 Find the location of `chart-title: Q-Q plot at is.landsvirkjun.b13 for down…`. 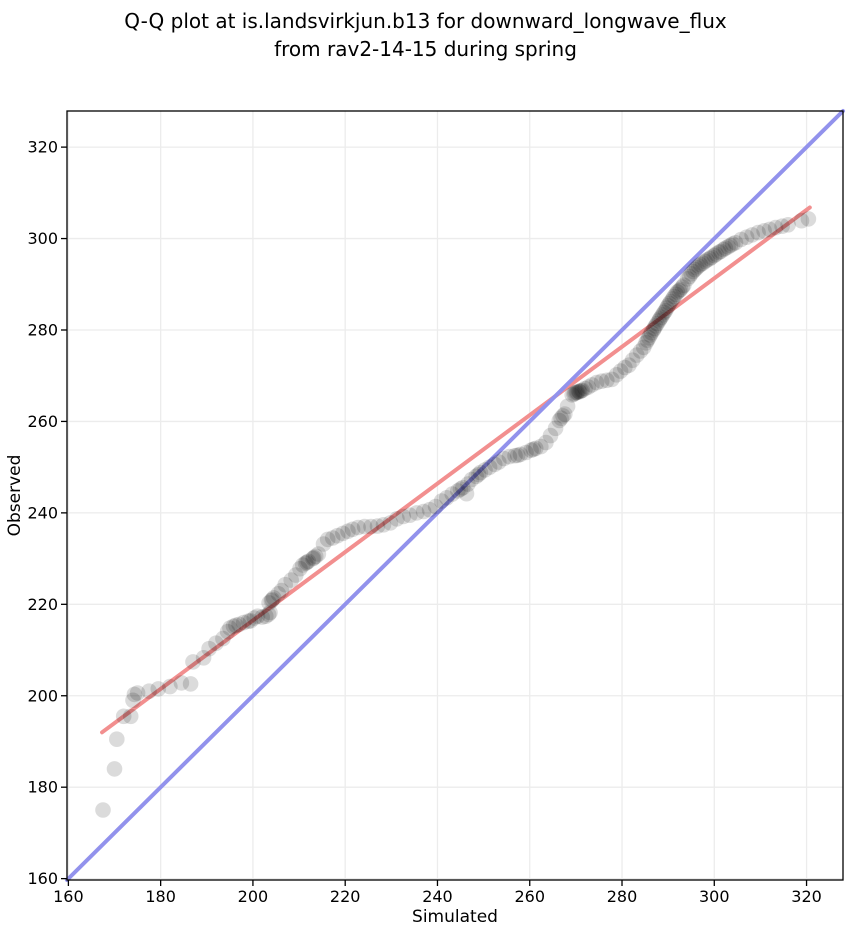

chart-title: Q-Q plot at is.landsvirkjun.b13 for down… is located at coordinates (425, 35).